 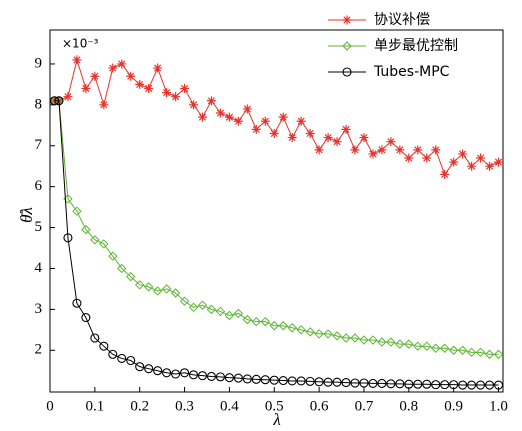 I want to click on multiplier: ×10⁻³, so click(x=80, y=44).